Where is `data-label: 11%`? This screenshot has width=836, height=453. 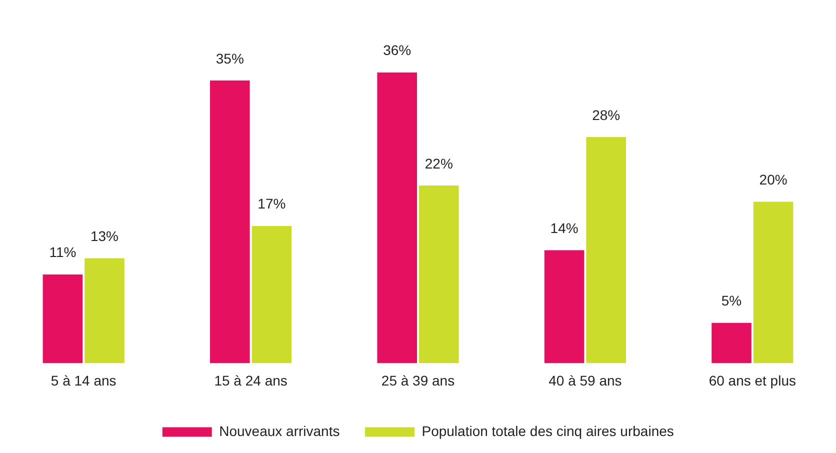
data-label: 11% is located at coordinates (62, 252).